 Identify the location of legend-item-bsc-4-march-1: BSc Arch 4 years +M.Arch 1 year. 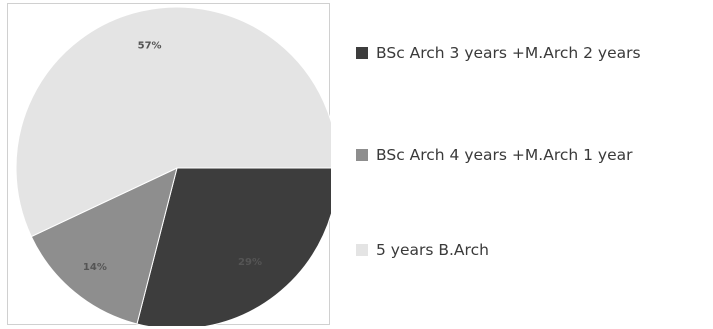
(494, 155).